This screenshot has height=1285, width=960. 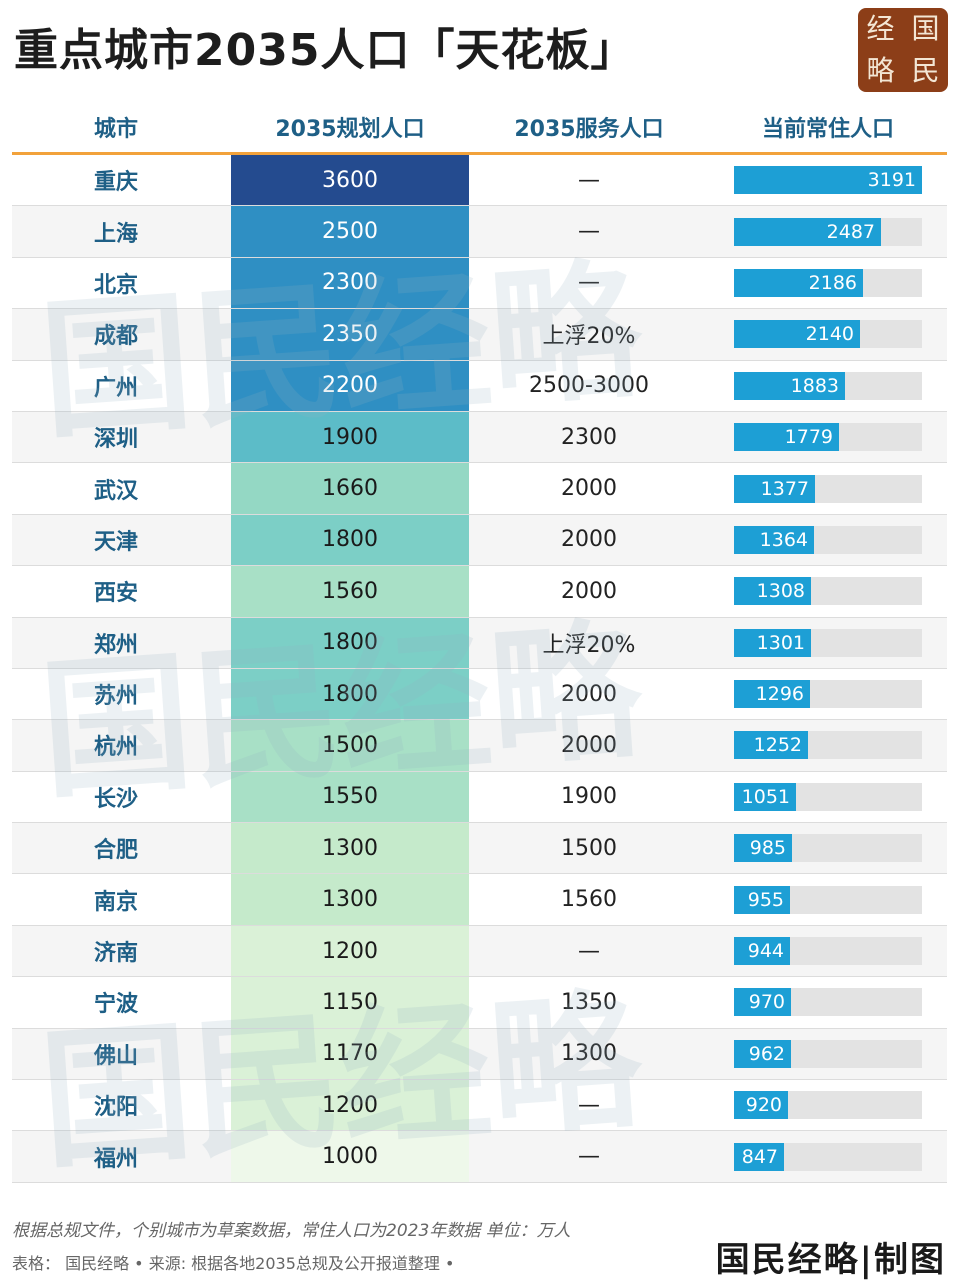 I want to click on current-population-bar-track: 2487, so click(x=828, y=231).